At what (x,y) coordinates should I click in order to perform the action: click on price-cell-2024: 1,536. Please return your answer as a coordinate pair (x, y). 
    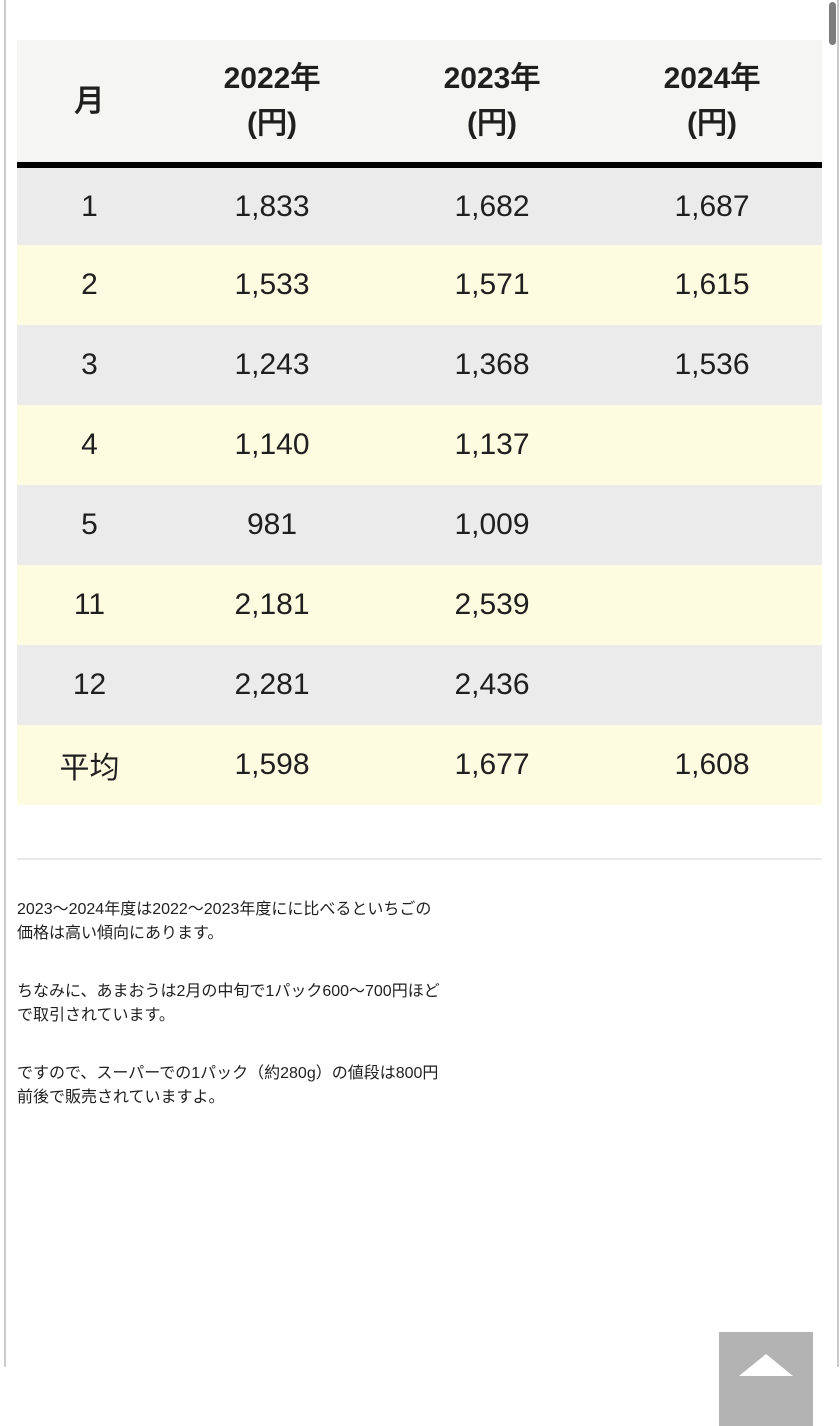
    Looking at the image, I should click on (712, 365).